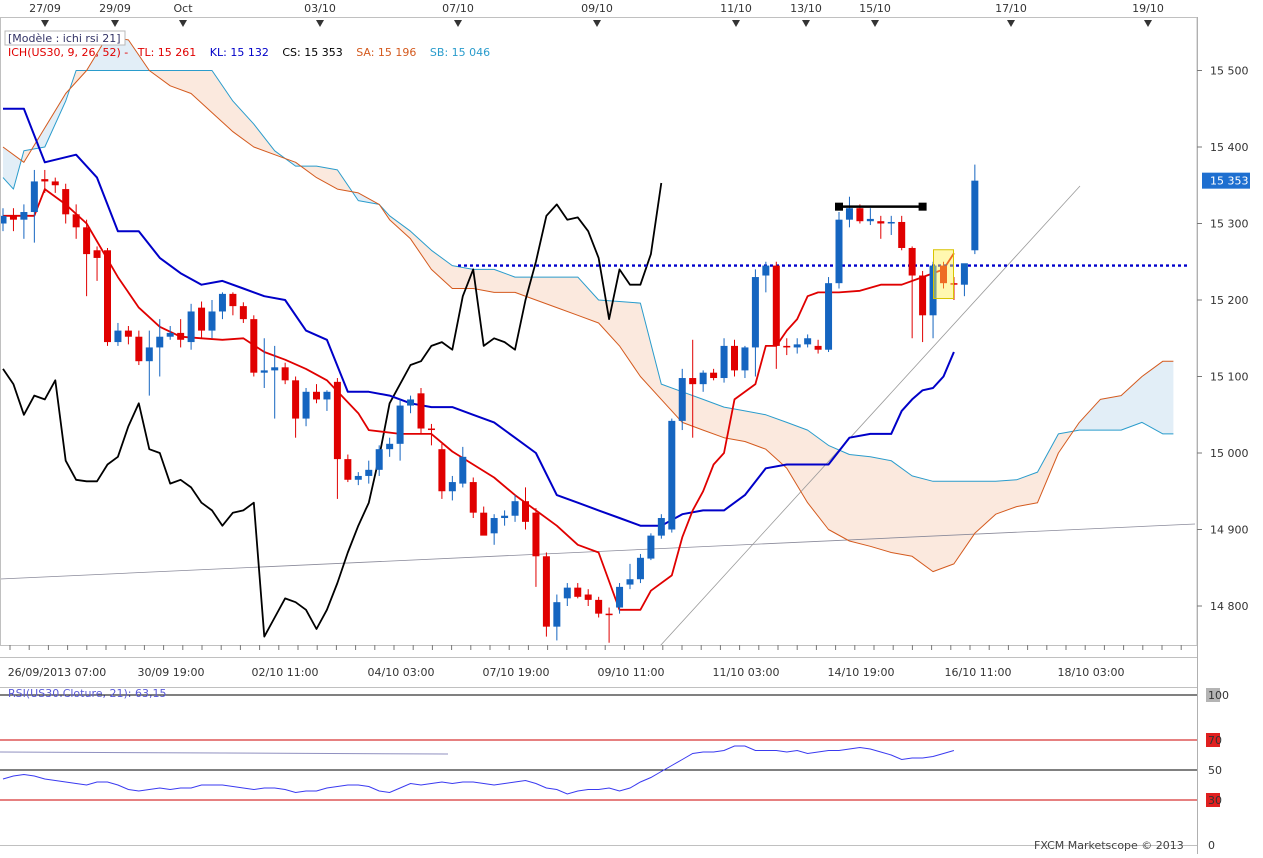 This screenshot has width=1263, height=858. I want to click on top-date-label: 17/10, so click(1011, 8).